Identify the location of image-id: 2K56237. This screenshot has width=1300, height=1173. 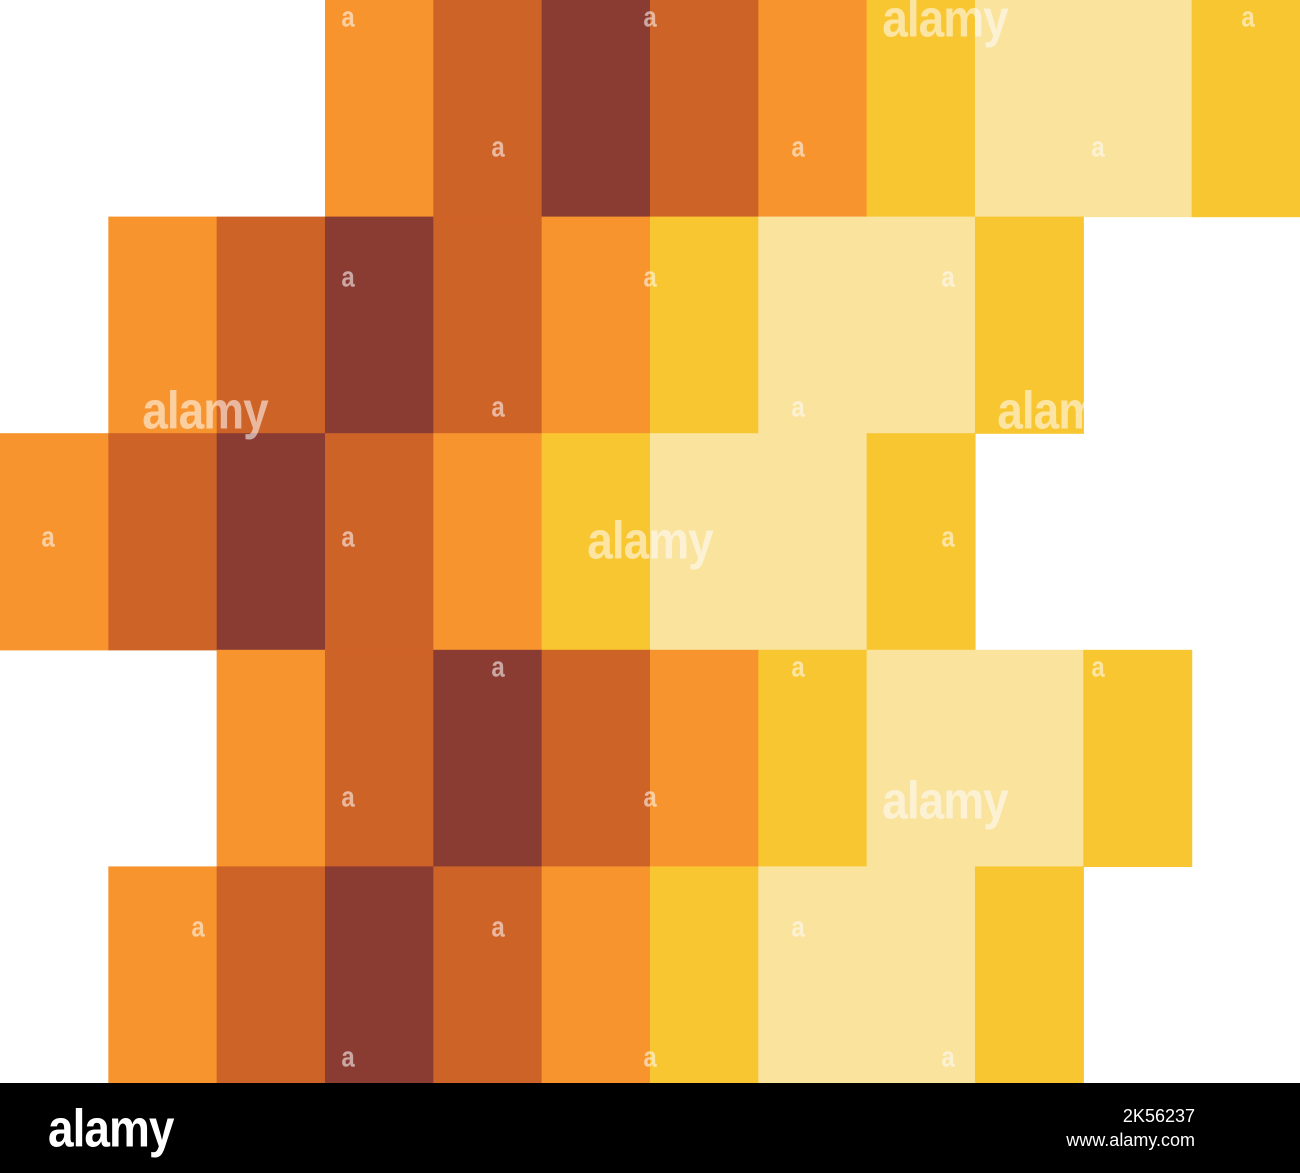
(1158, 1116).